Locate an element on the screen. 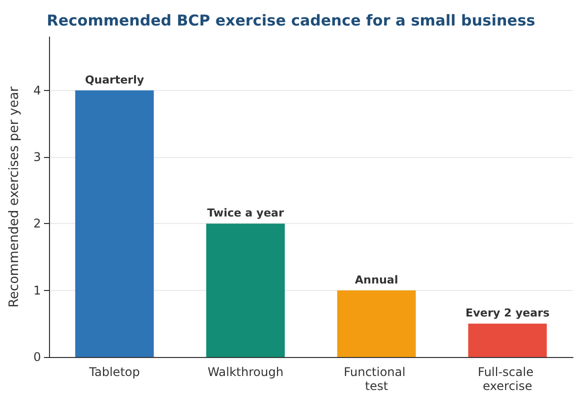 Image resolution: width=582 pixels, height=400 pixels. x-tick-label: Full-scale exercise is located at coordinates (508, 379).